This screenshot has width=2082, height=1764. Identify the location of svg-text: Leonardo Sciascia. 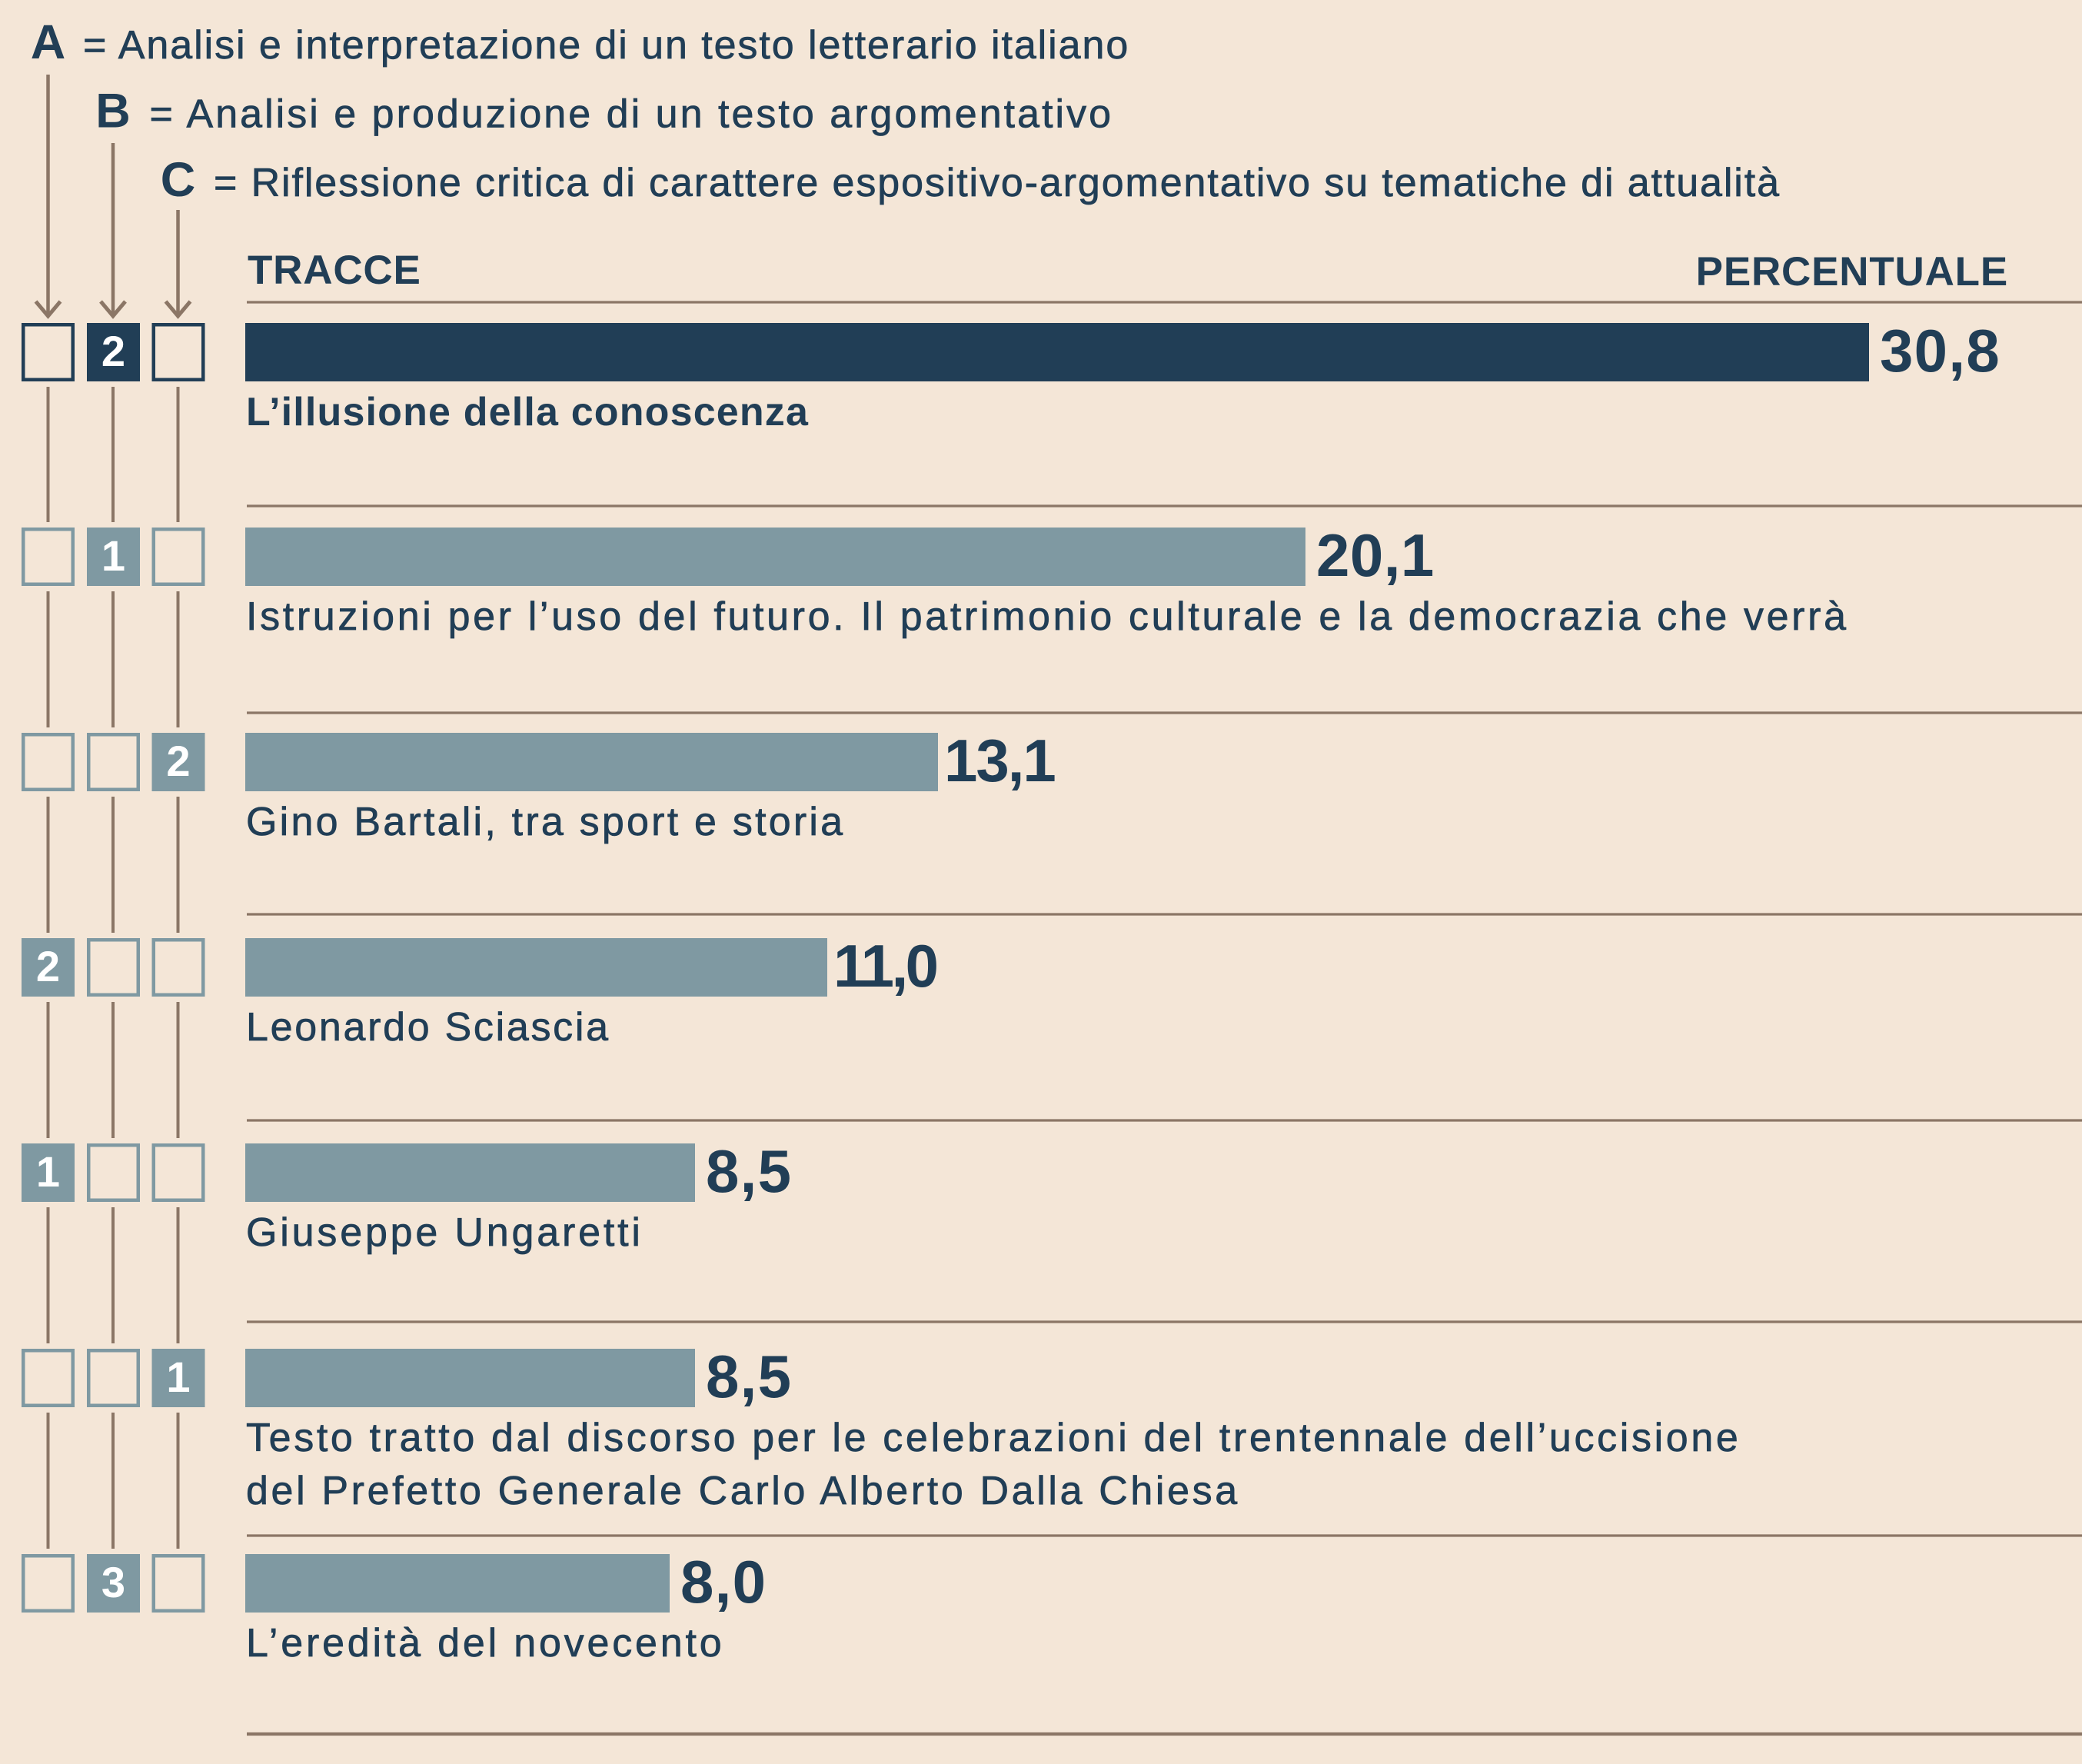
(428, 1027).